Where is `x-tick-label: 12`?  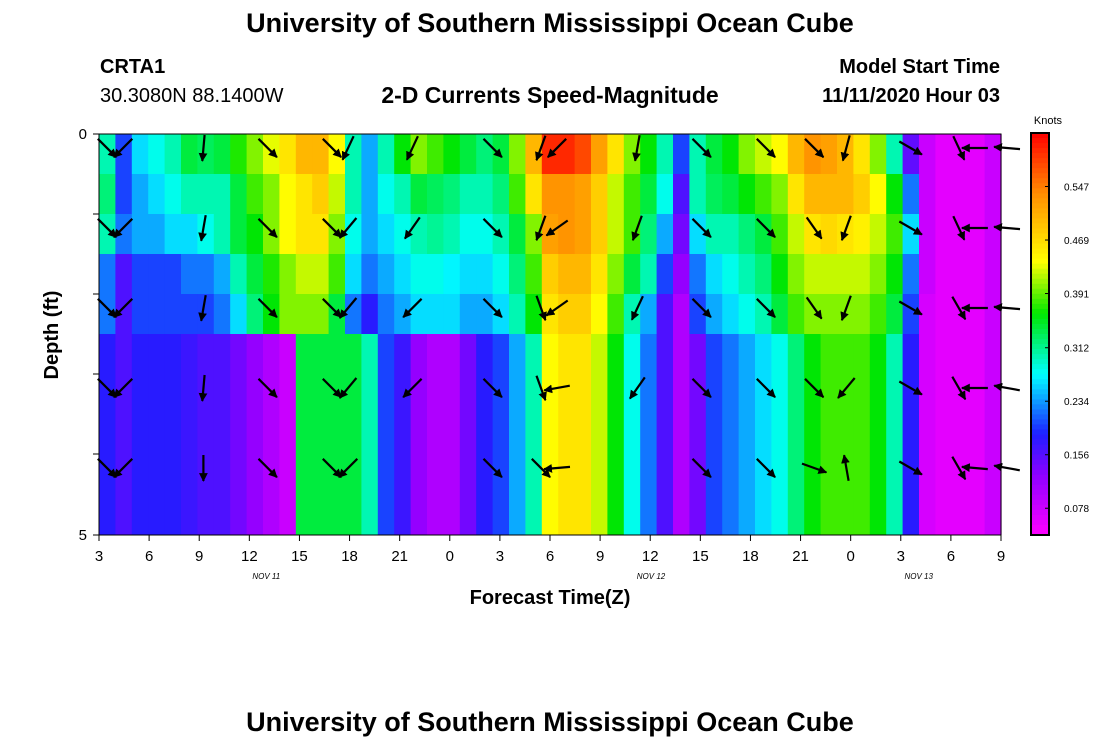 x-tick-label: 12 is located at coordinates (650, 556).